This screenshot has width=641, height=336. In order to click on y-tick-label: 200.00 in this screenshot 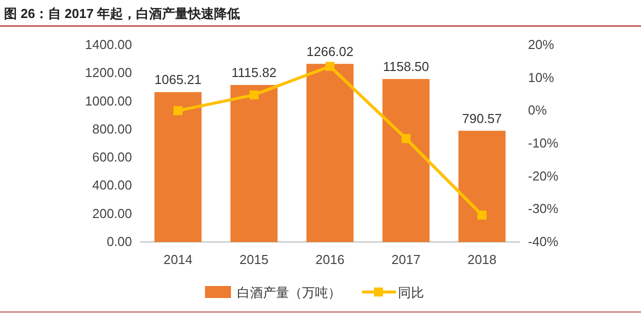, I will do `click(112, 213)`.